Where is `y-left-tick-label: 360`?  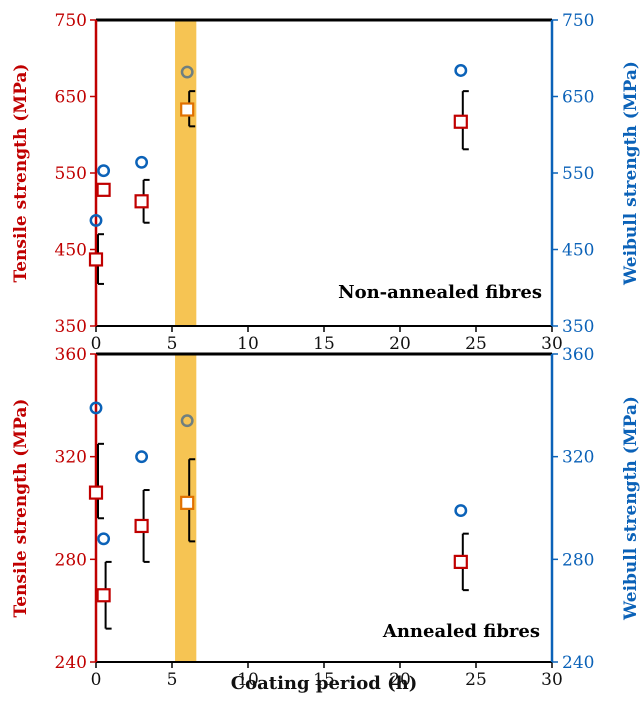 y-left-tick-label: 360 is located at coordinates (71, 355).